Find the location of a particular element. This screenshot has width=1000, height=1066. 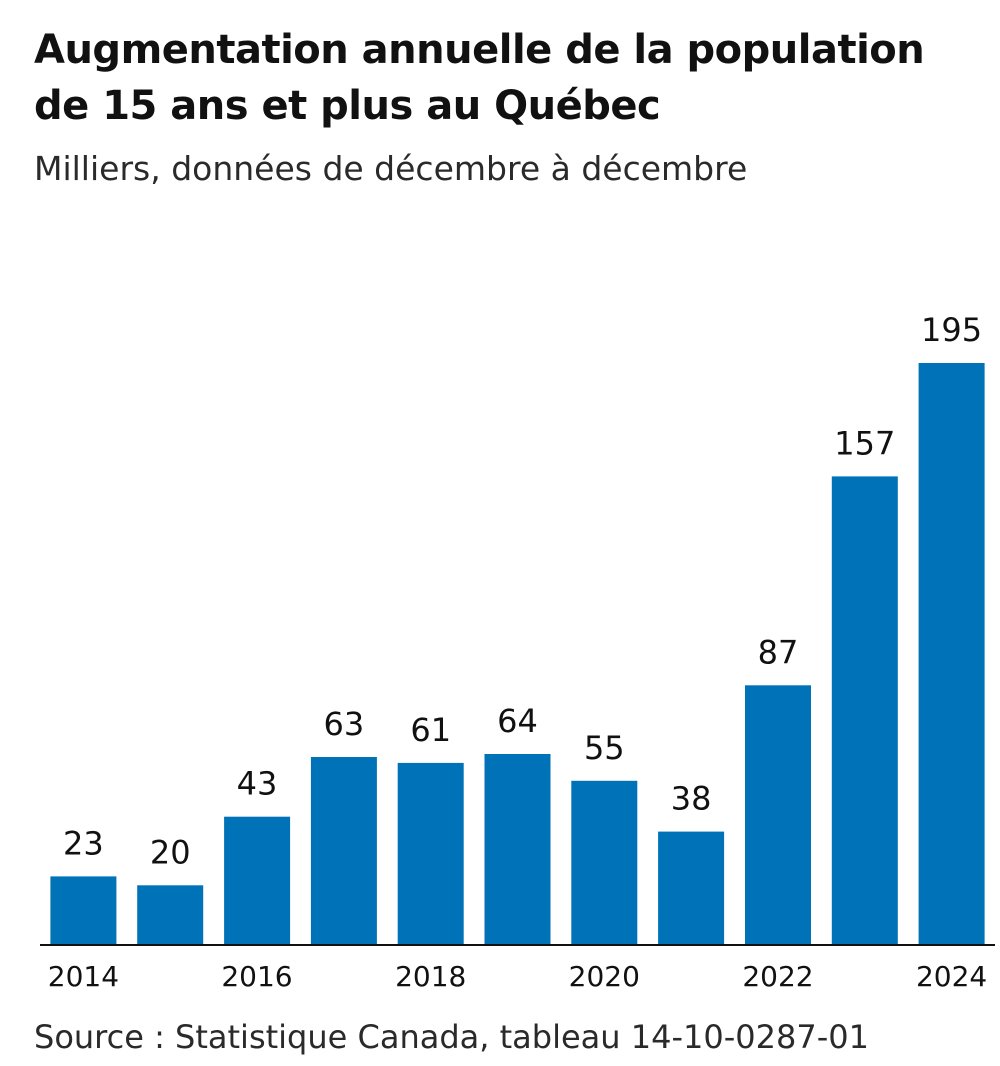

data-label-2019: 64 is located at coordinates (517, 721).